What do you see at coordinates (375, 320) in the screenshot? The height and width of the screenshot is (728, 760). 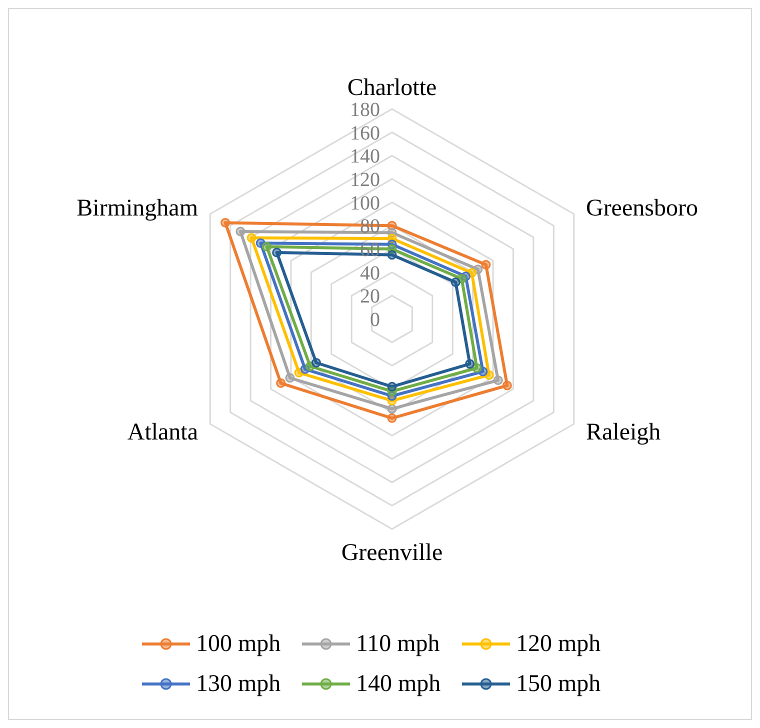 I see `y-tick-label: 0` at bounding box center [375, 320].